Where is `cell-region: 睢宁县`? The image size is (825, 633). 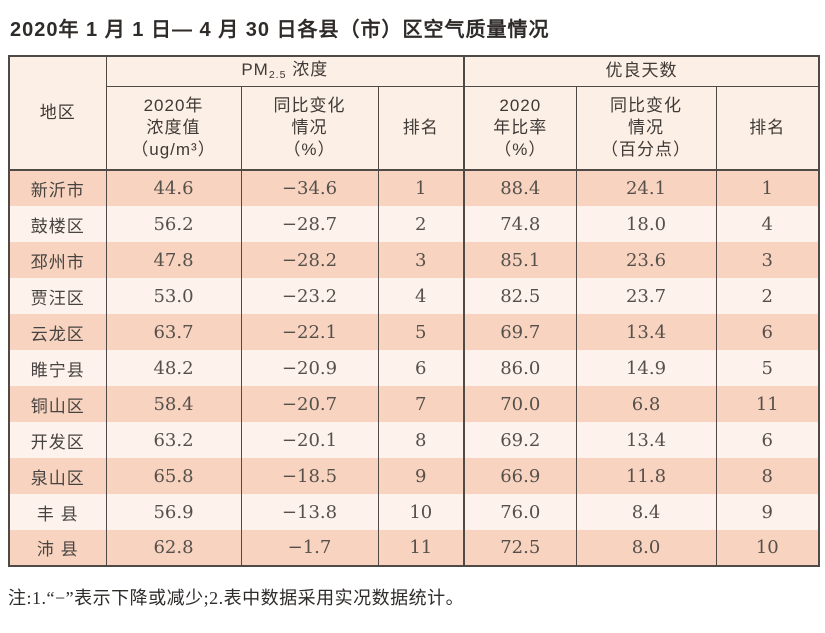
cell-region: 睢宁县 is located at coordinates (57, 368).